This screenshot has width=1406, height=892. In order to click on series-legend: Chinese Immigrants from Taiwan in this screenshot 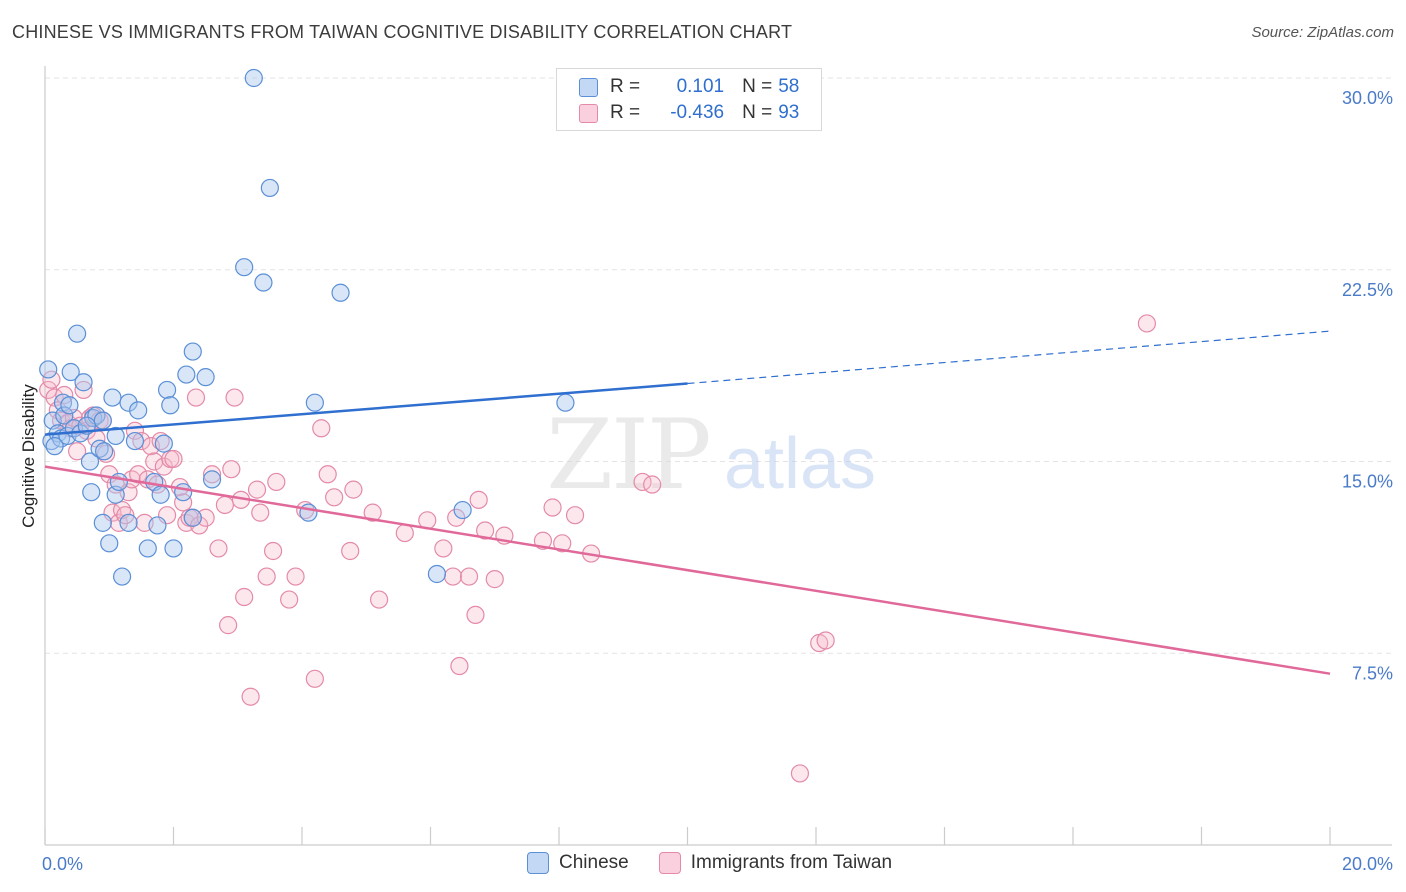, I will do `click(724, 863)`.